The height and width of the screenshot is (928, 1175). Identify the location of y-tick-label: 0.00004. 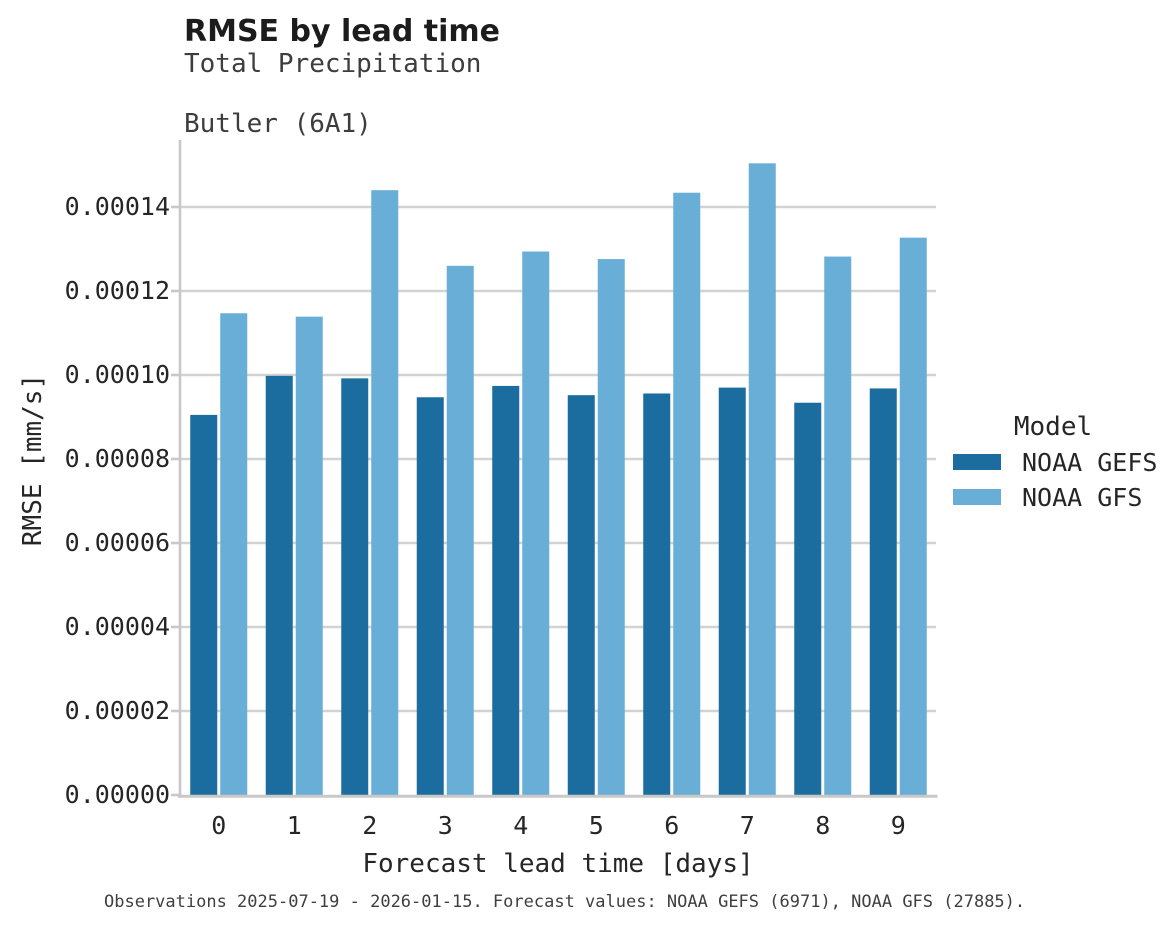
(117, 626).